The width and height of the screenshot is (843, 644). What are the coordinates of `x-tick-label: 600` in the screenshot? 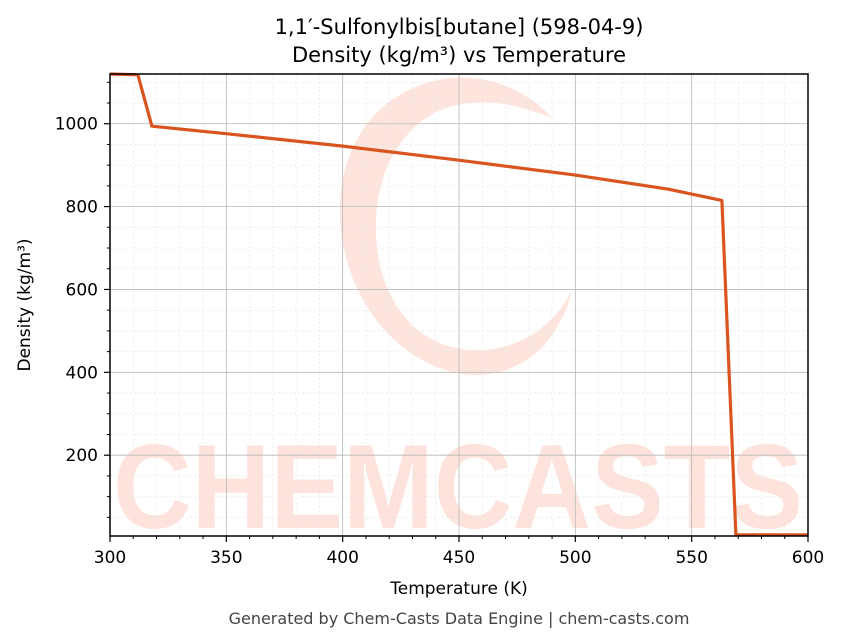 It's located at (808, 558).